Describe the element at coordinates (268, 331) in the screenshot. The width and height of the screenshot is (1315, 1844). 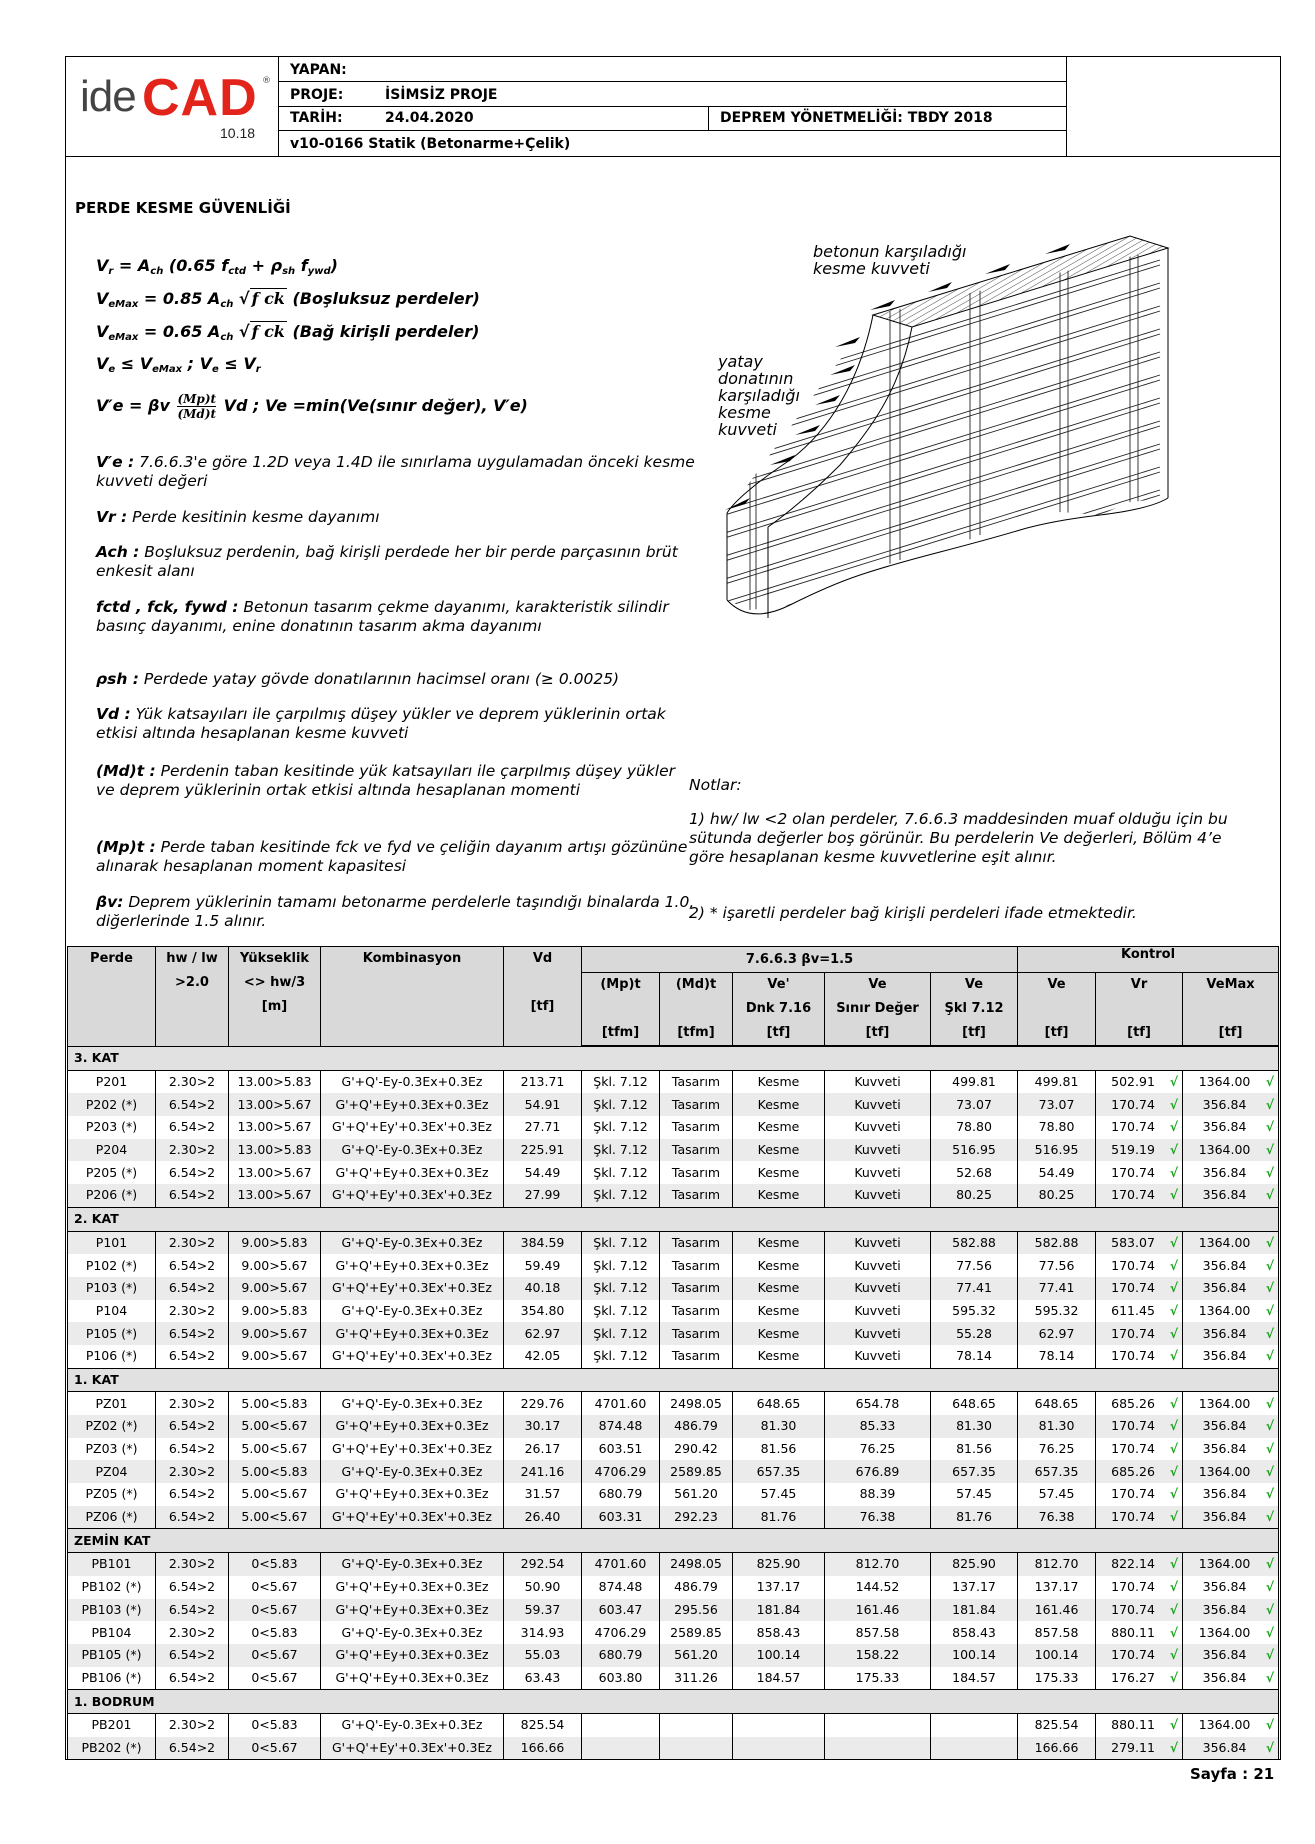
I see `formula-part: f ck` at that location.